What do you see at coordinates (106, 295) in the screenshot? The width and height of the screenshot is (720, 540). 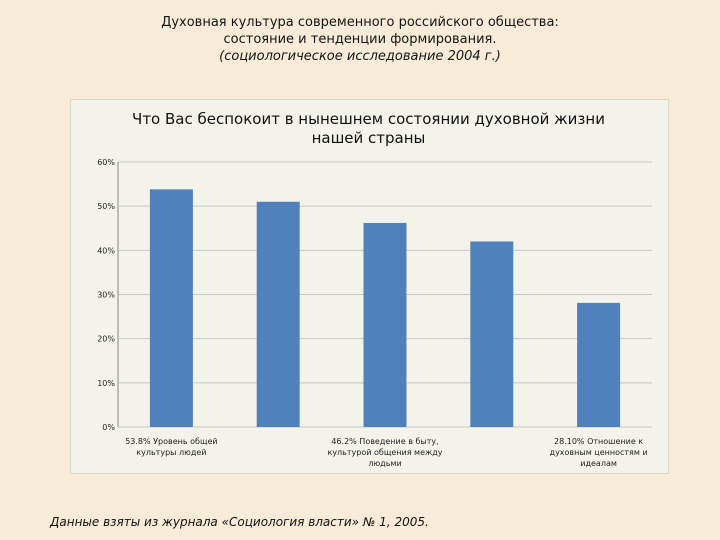 I see `y-tick-label: 30%` at bounding box center [106, 295].